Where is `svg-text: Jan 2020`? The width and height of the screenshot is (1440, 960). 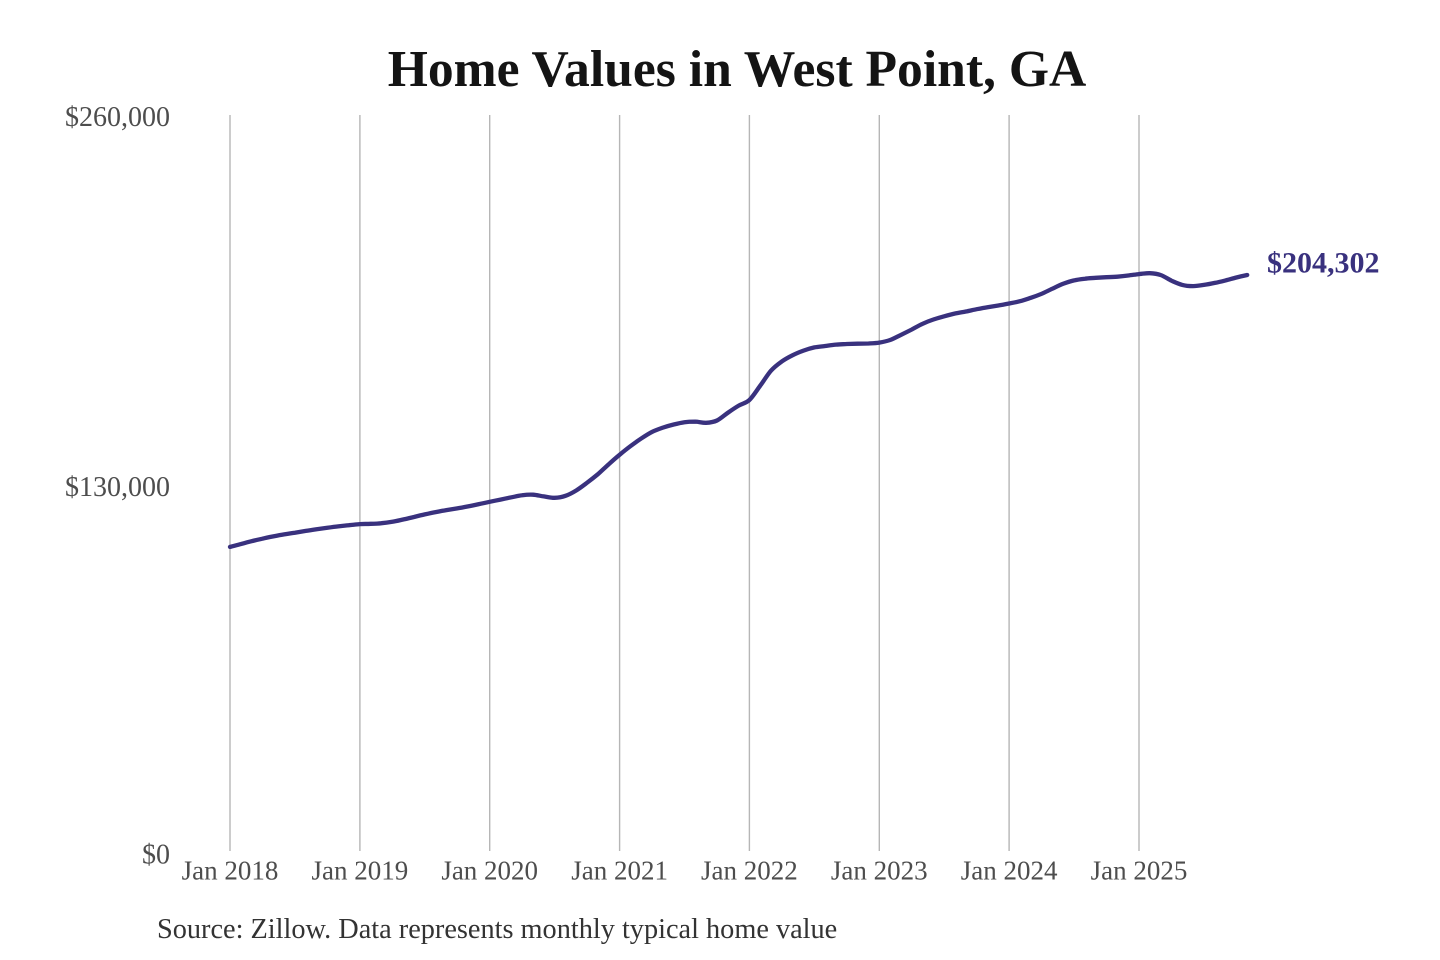
svg-text: Jan 2020 is located at coordinates (489, 871).